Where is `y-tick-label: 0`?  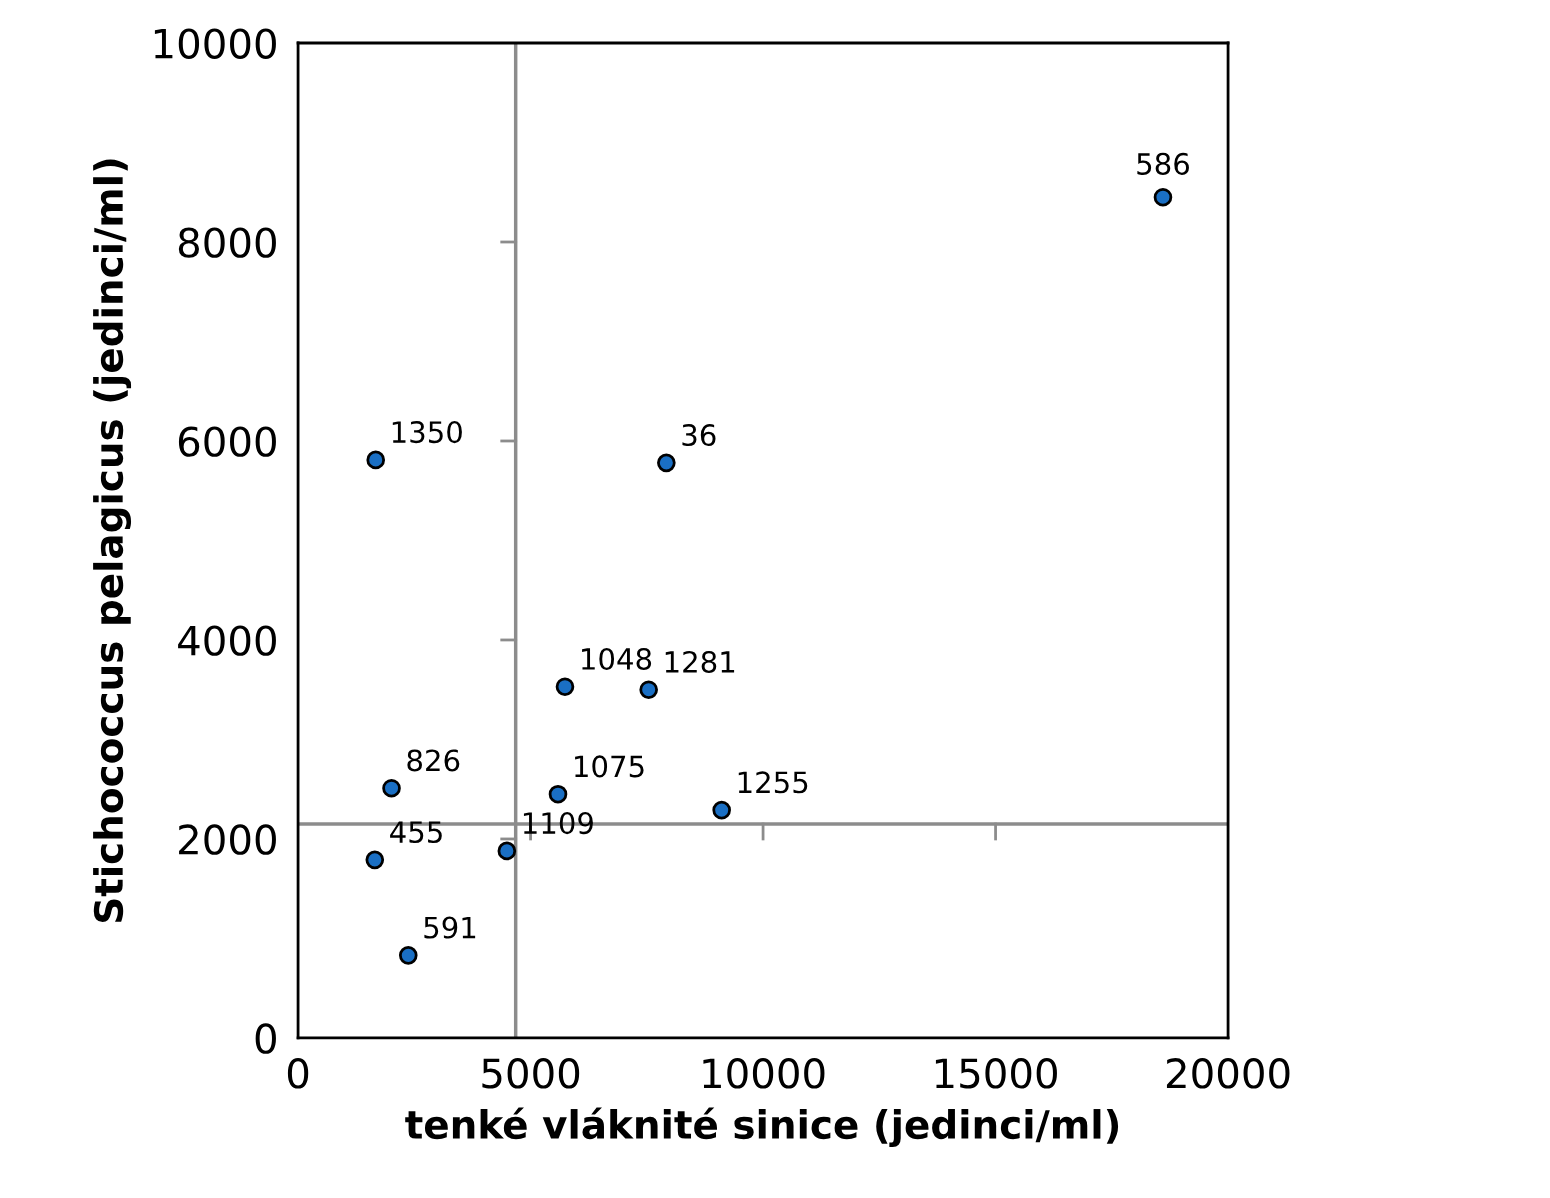
y-tick-label: 0 is located at coordinates (265, 1038).